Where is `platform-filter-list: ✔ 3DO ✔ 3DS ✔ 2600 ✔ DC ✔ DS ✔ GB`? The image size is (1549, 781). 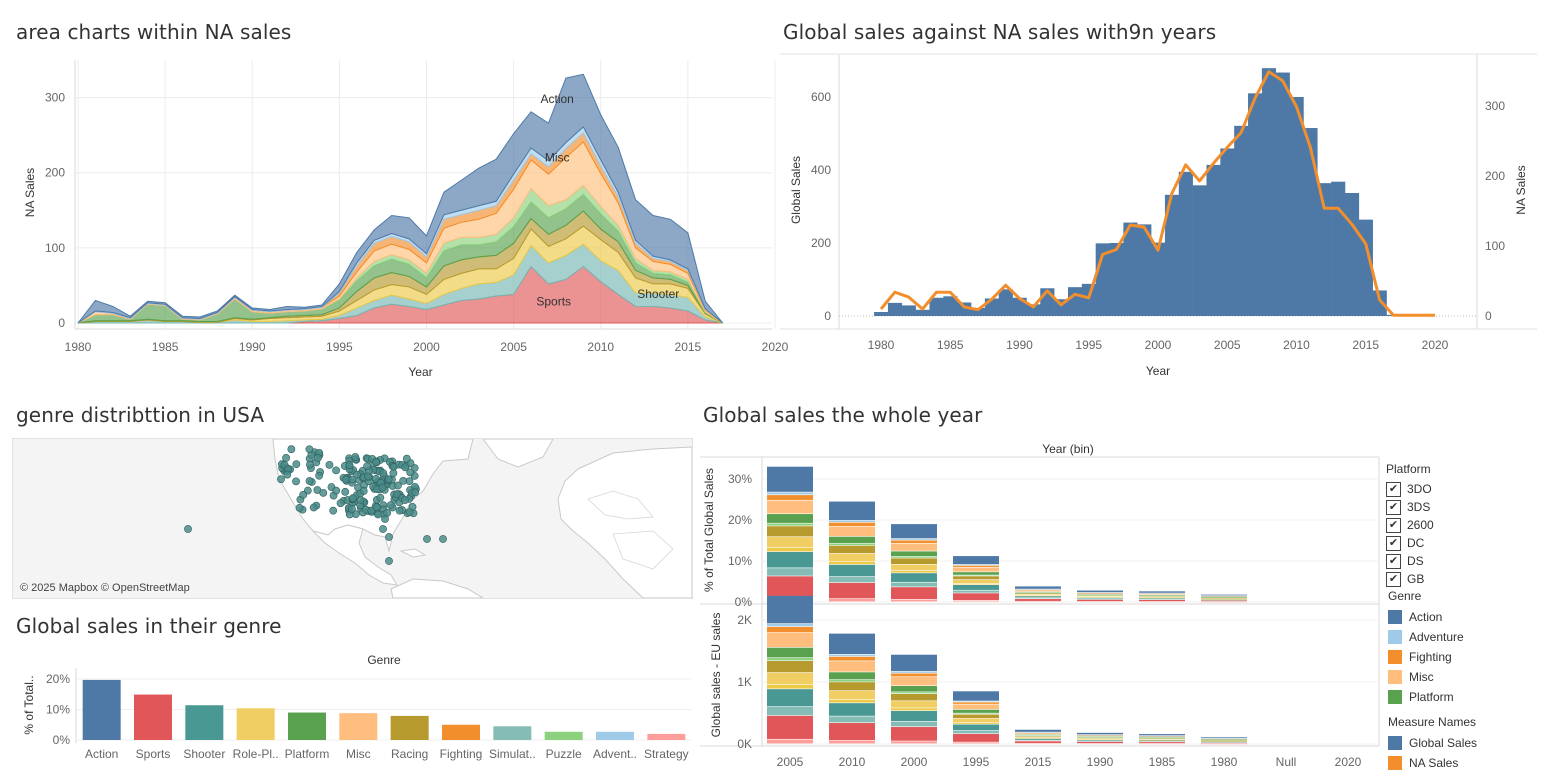
platform-filter-list: ✔ 3DO ✔ 3DS ✔ 2600 ✔ DC ✔ DS ✔ GB is located at coordinates (1446, 534).